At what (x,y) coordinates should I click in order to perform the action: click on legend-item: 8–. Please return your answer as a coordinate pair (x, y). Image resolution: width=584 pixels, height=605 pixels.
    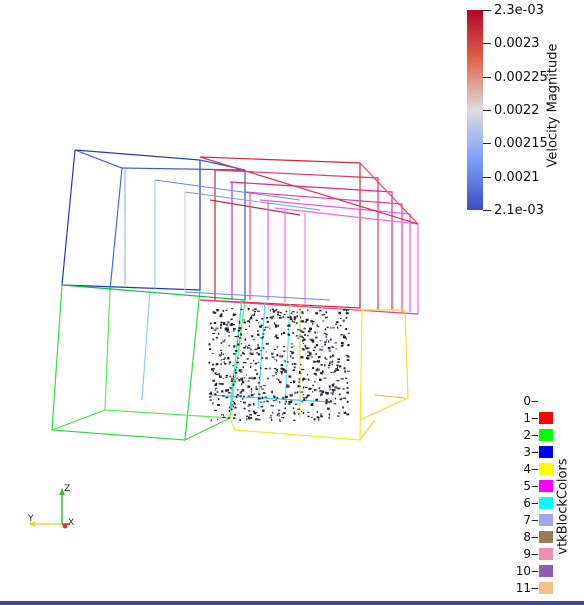
    Looking at the image, I should click on (535, 537).